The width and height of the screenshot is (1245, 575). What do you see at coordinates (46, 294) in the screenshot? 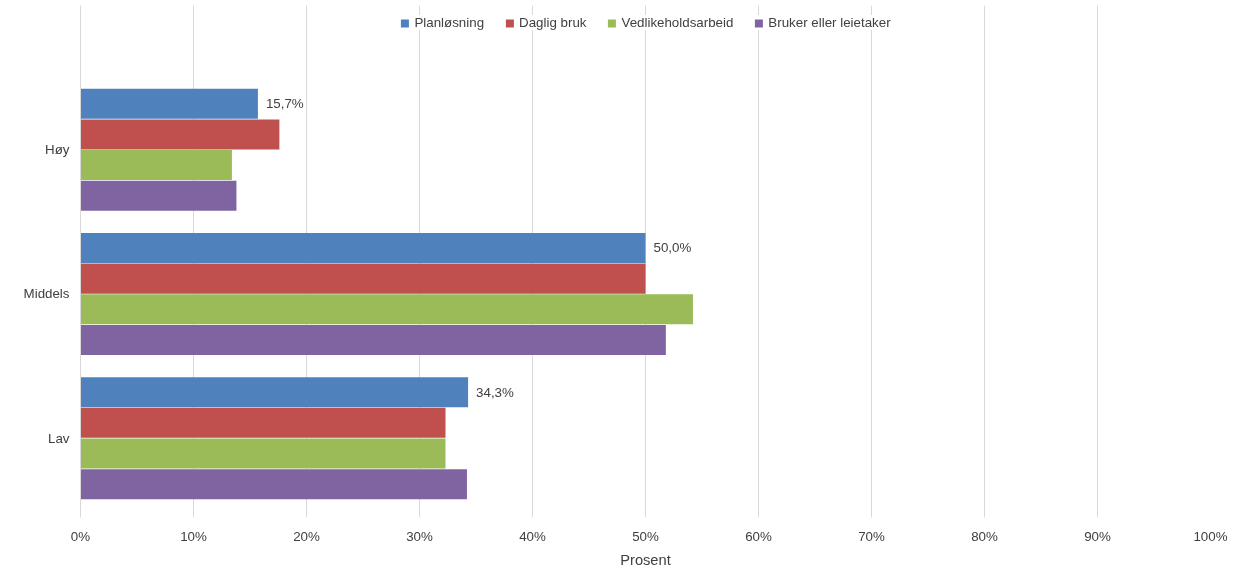
I see `y-tick-label: Middels` at bounding box center [46, 294].